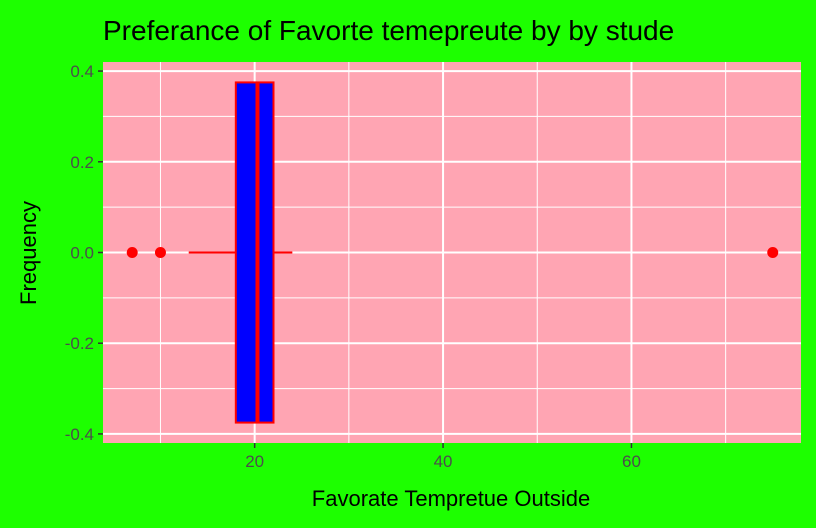 The image size is (816, 528). What do you see at coordinates (82, 71) in the screenshot?
I see `y-tick-label: 0.4` at bounding box center [82, 71].